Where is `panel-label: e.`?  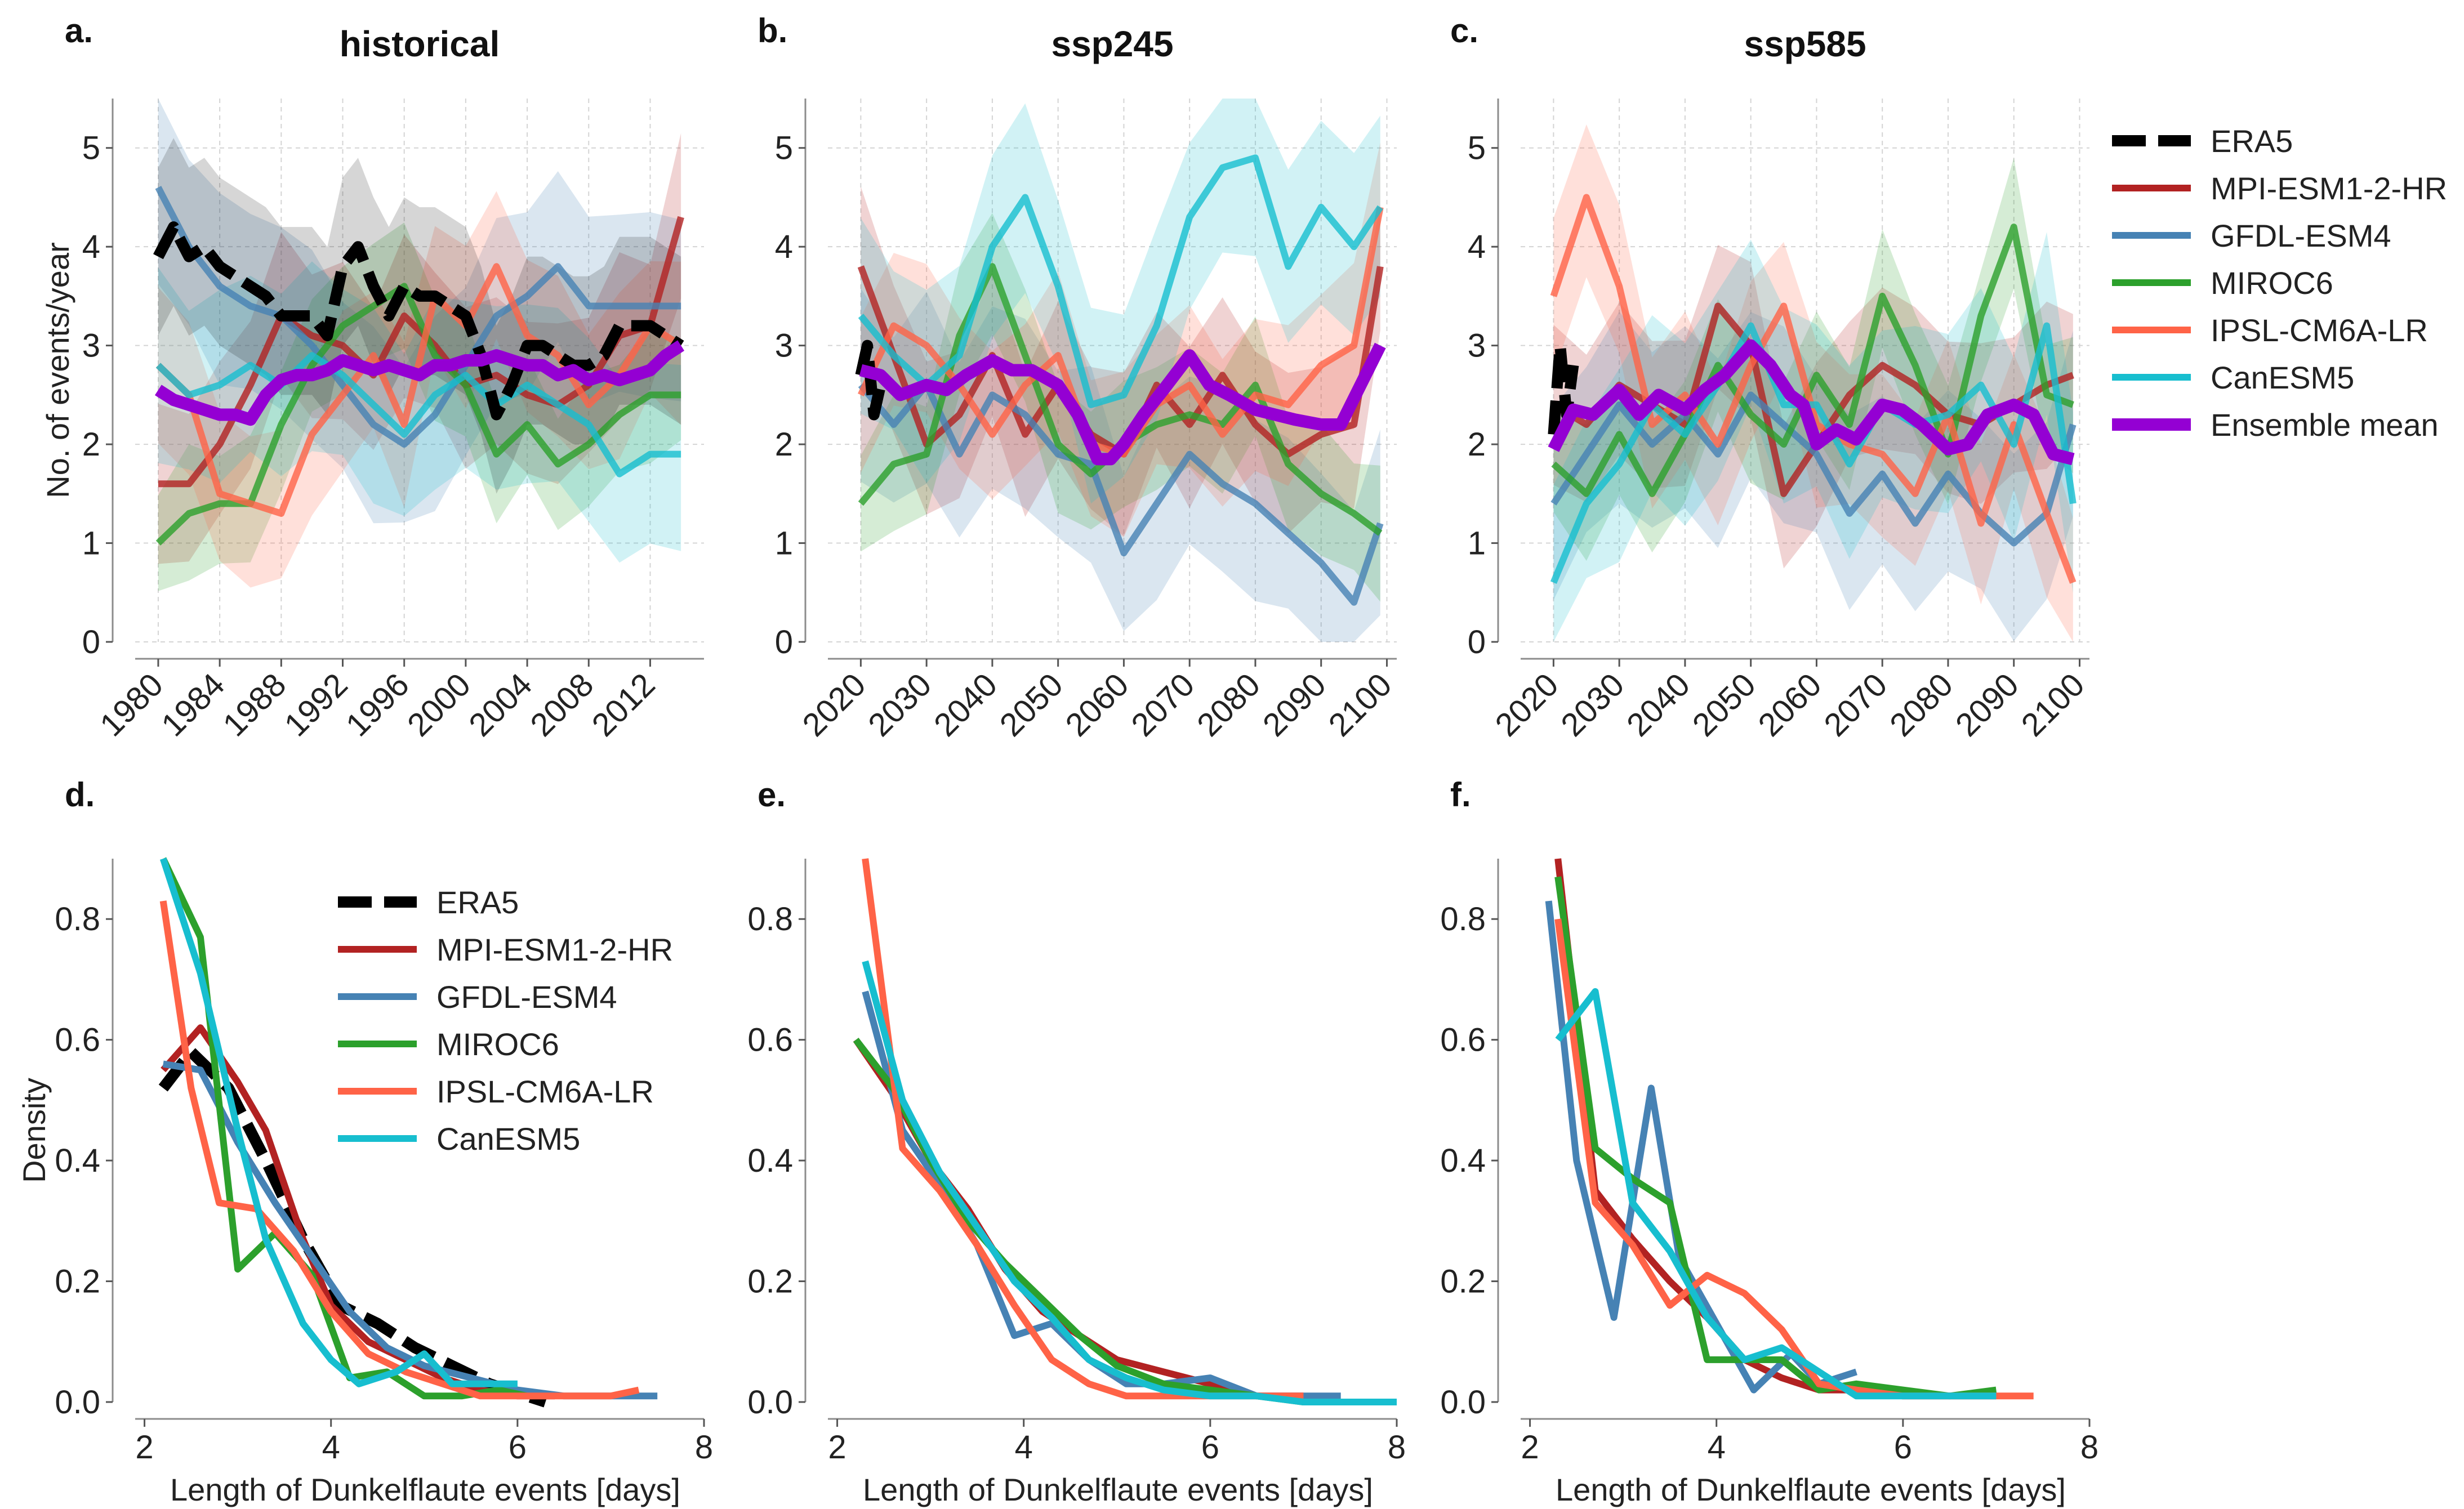 panel-label: e. is located at coordinates (772, 795).